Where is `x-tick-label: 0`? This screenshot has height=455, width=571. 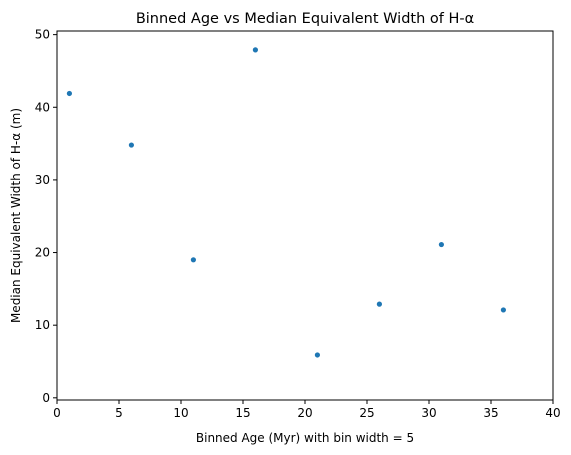
x-tick-label: 0 is located at coordinates (57, 413).